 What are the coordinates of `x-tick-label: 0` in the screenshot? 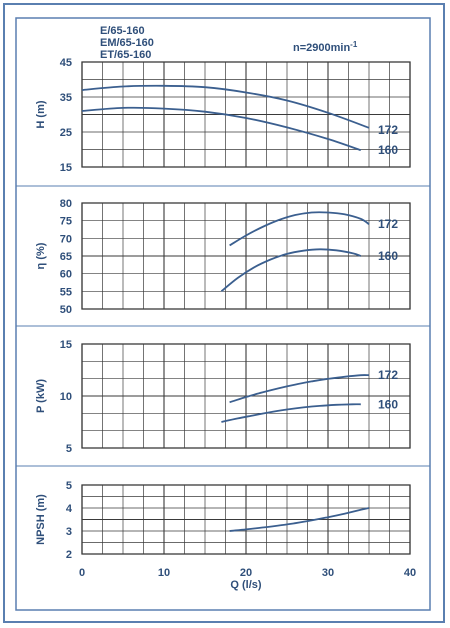 It's located at (82, 573).